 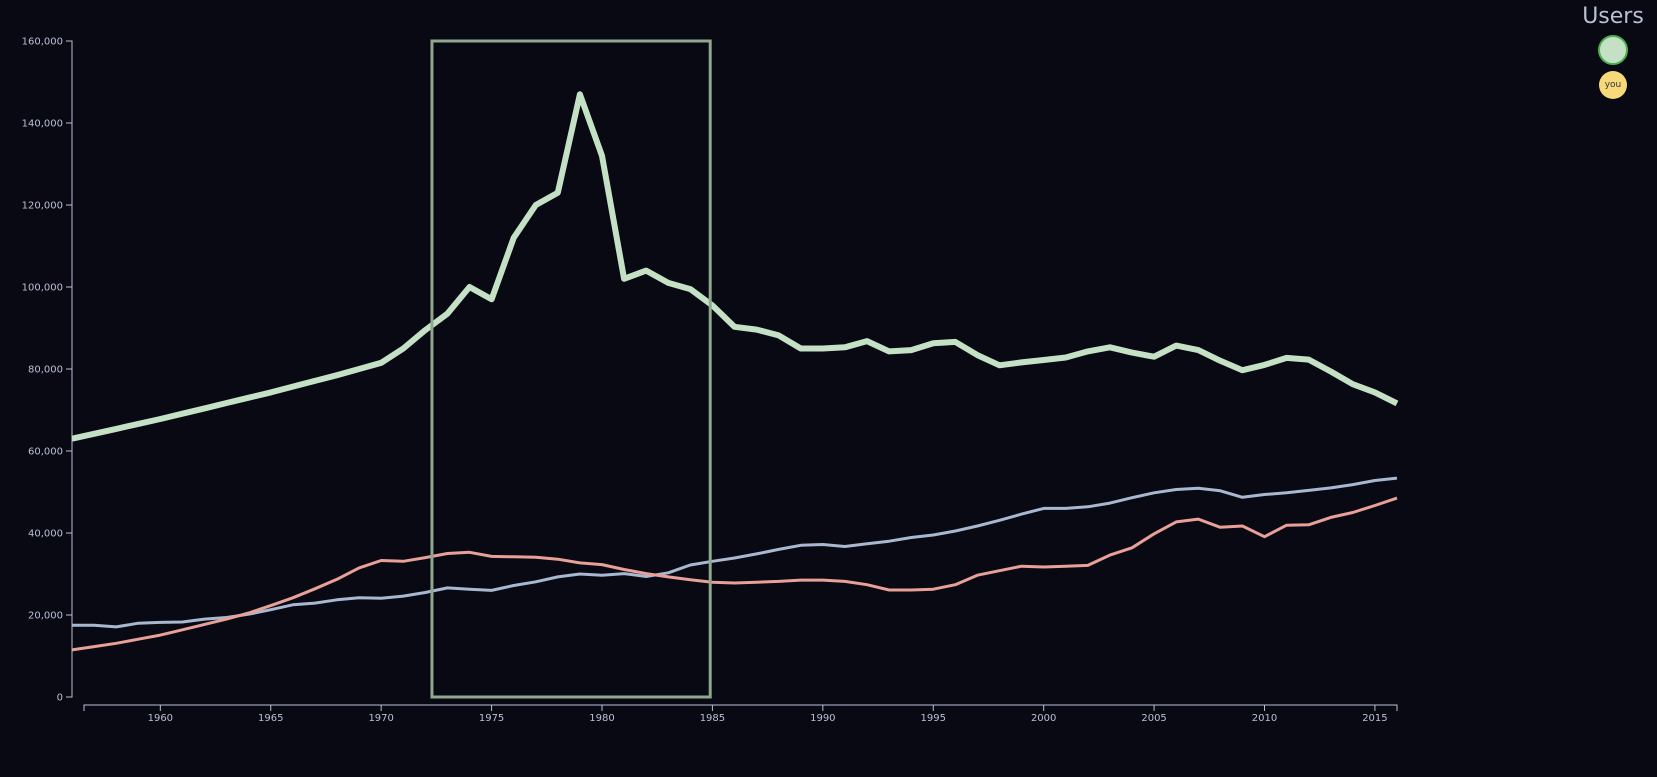 I want to click on y-tick-label: 100,000, so click(x=42, y=288).